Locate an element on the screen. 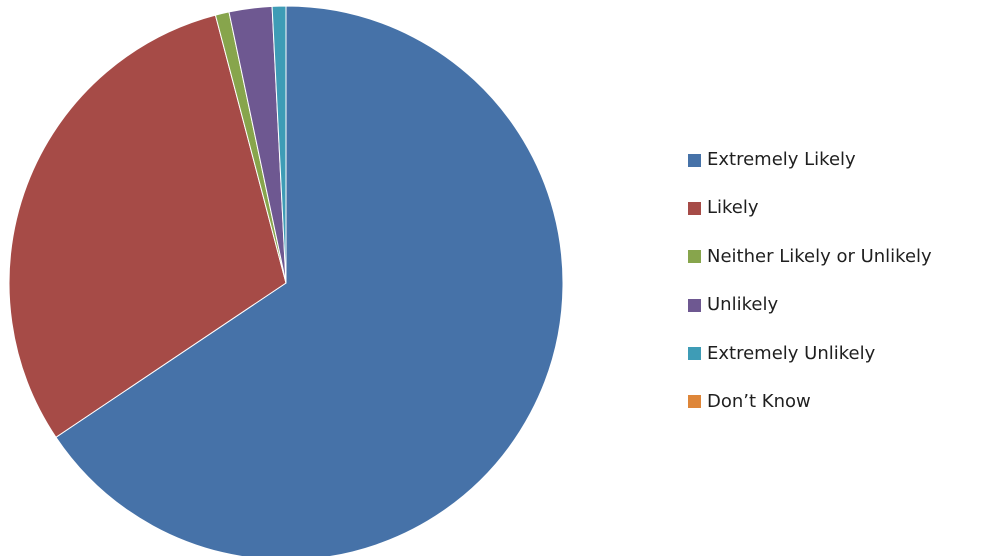 Image resolution: width=983 pixels, height=556 pixels. legend-swatch-dont-know is located at coordinates (694, 402).